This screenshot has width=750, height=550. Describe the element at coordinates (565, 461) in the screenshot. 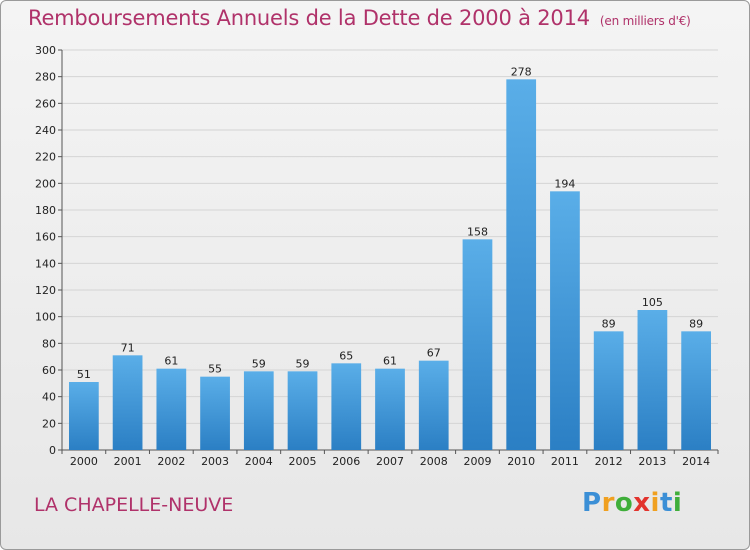

I see `x-tick-label: 2011` at that location.